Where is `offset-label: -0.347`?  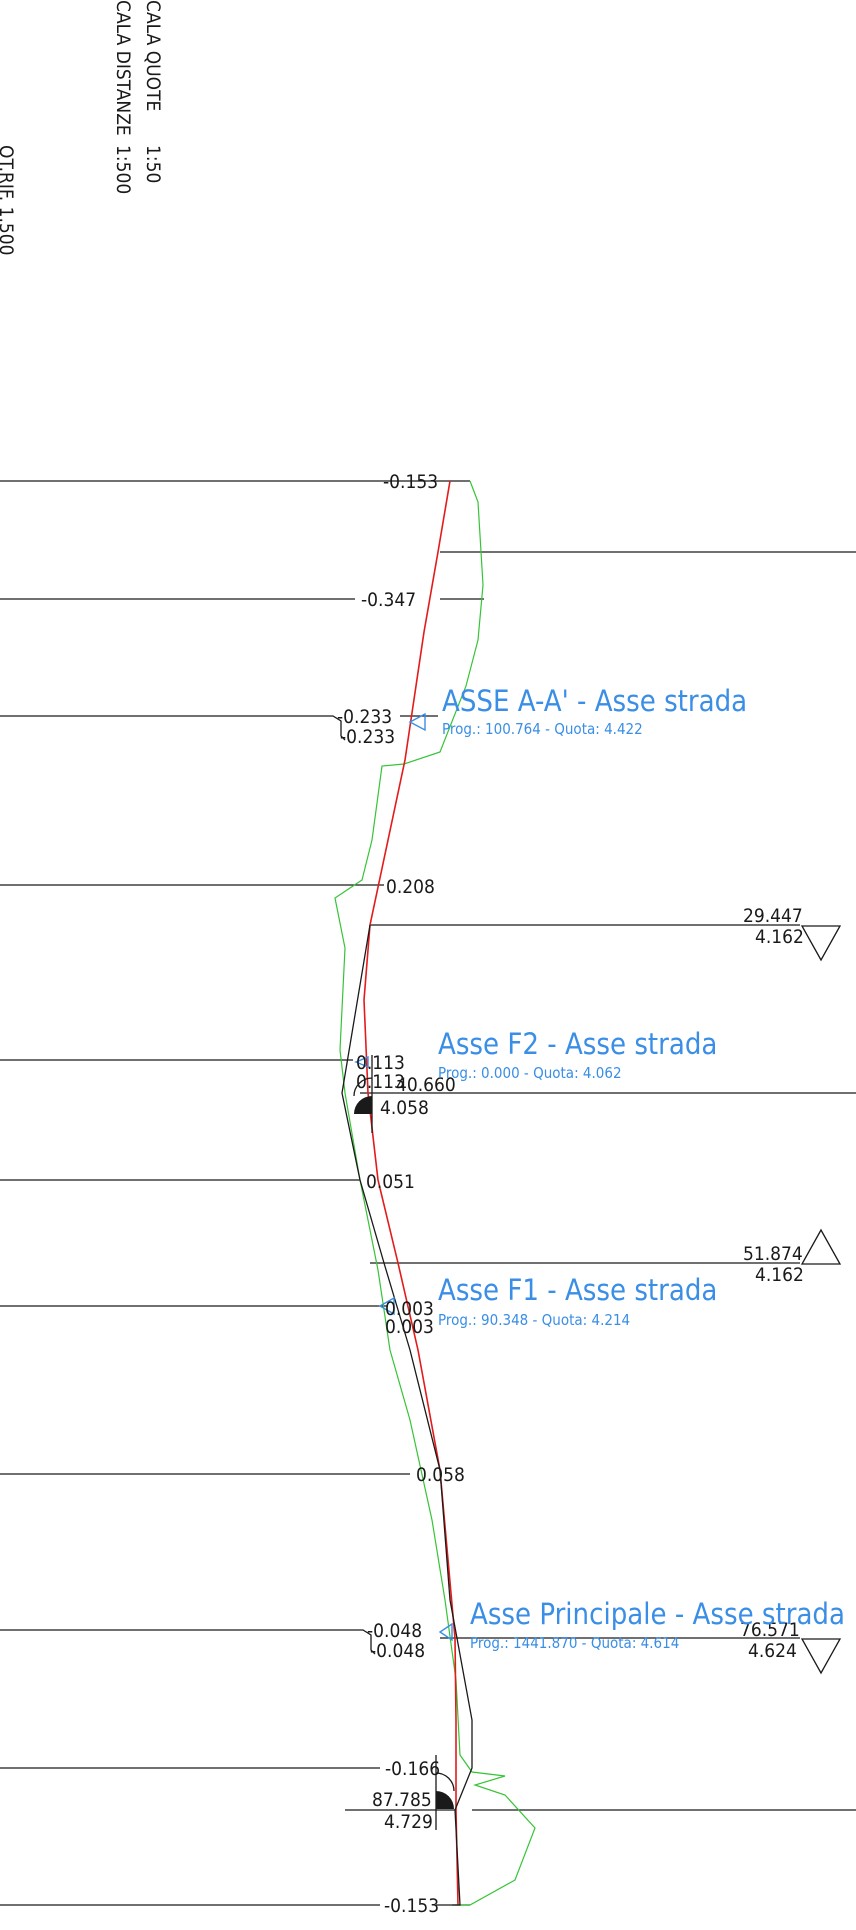 offset-label: -0.347 is located at coordinates (388, 600).